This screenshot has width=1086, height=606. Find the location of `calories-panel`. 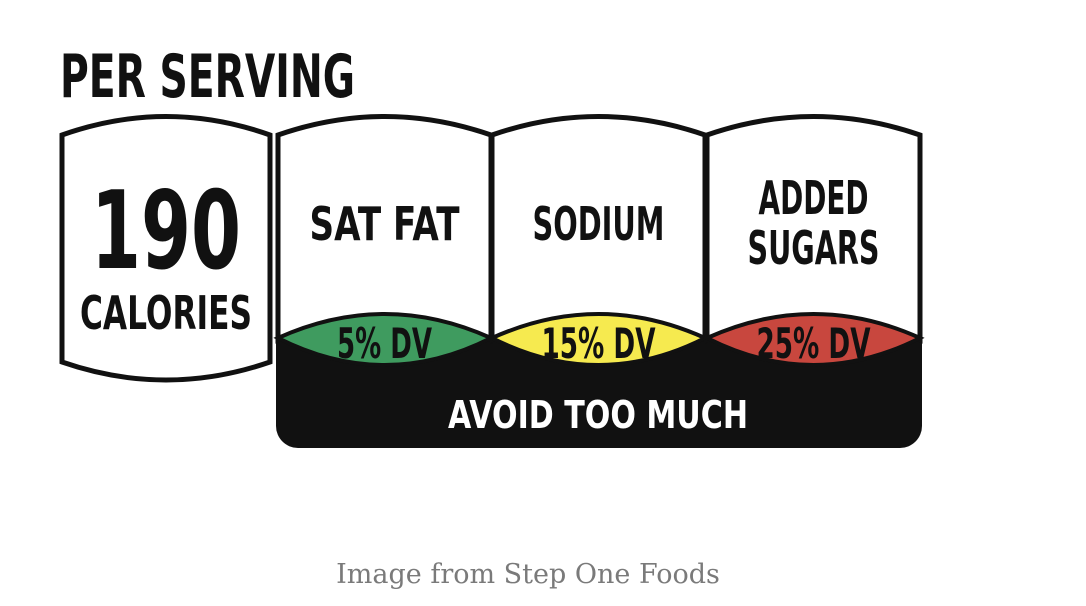

calories-panel is located at coordinates (166, 248).